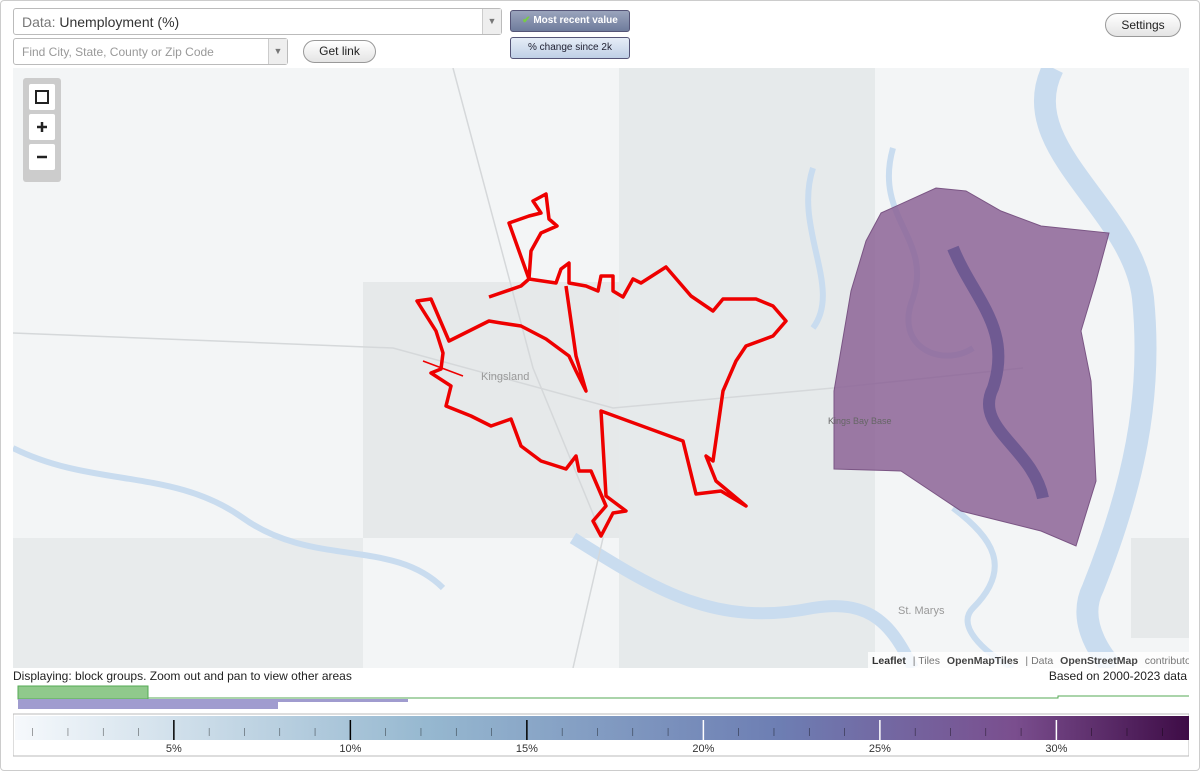 Image resolution: width=1200 pixels, height=771 pixels. Describe the element at coordinates (118, 52) in the screenshot. I see `search-placeholder: Find City, State, County or Zip Code` at that location.